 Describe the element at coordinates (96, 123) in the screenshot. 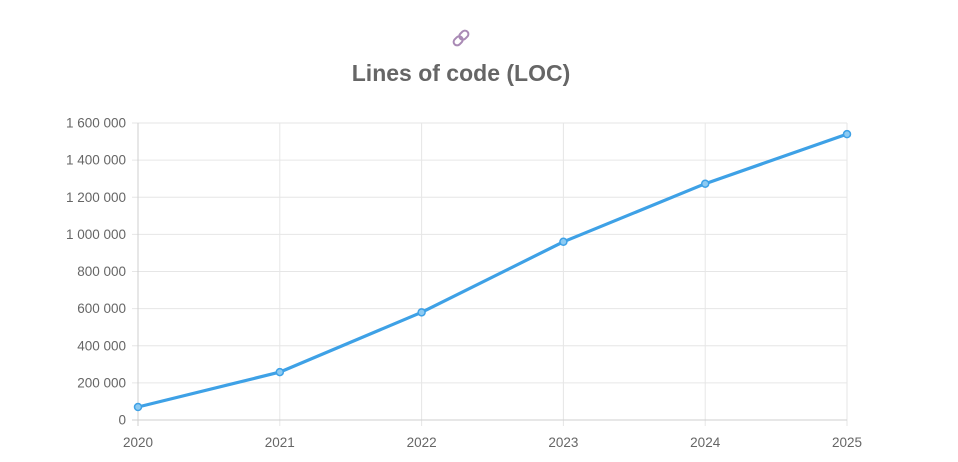

I see `y-tick-label: 1 600 000` at that location.